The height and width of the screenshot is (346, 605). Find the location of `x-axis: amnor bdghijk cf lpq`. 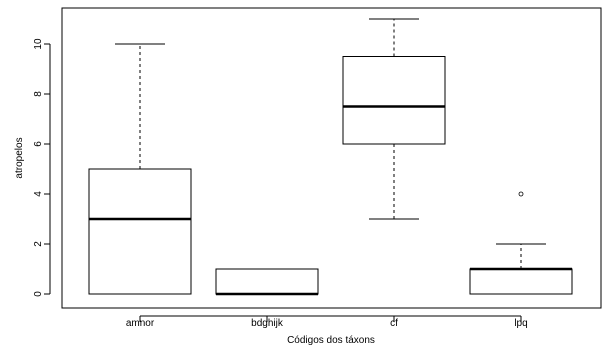

x-axis: amnor bdghijk cf lpq is located at coordinates (327, 322).